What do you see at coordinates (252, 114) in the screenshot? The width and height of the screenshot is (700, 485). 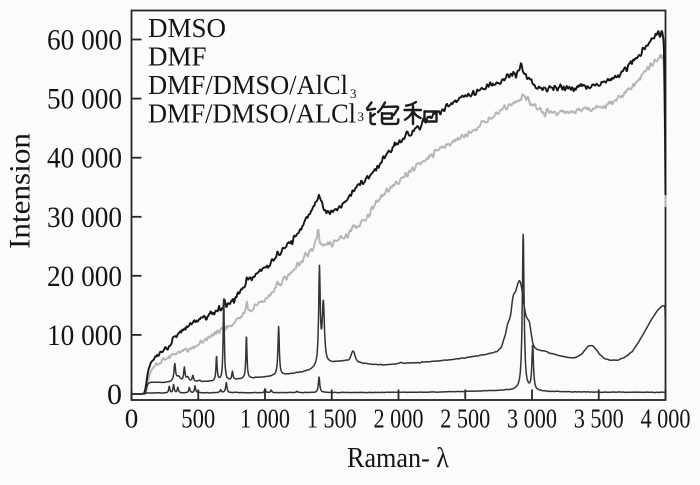 I see `svg-text: DMF/DMSO/ALCl` at bounding box center [252, 114].